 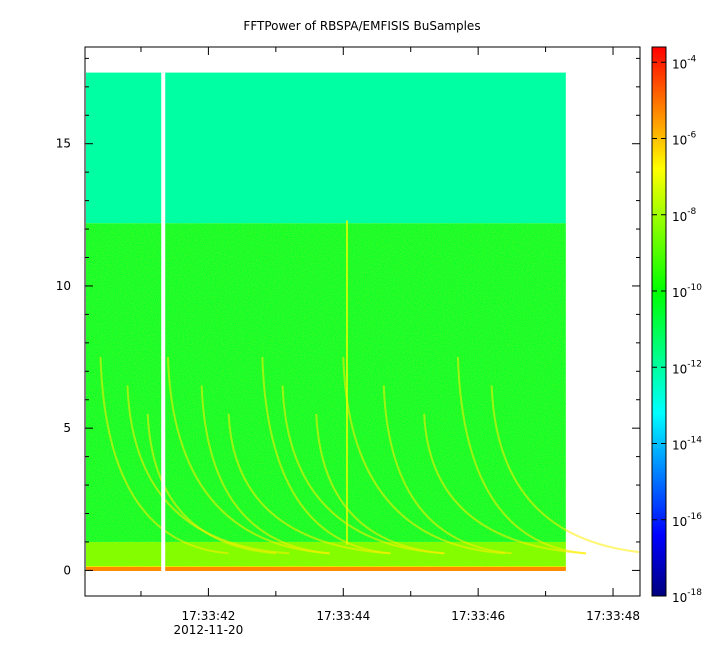 I want to click on chart-title: FFTPower of RBSPA/EMFISIS BuSamples, so click(x=361, y=26).